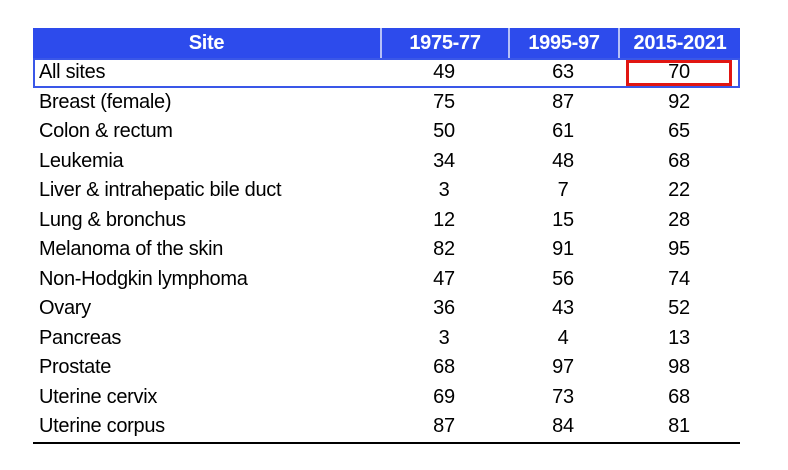 The width and height of the screenshot is (788, 470). What do you see at coordinates (80, 337) in the screenshot?
I see `site-cell: Pancreas` at bounding box center [80, 337].